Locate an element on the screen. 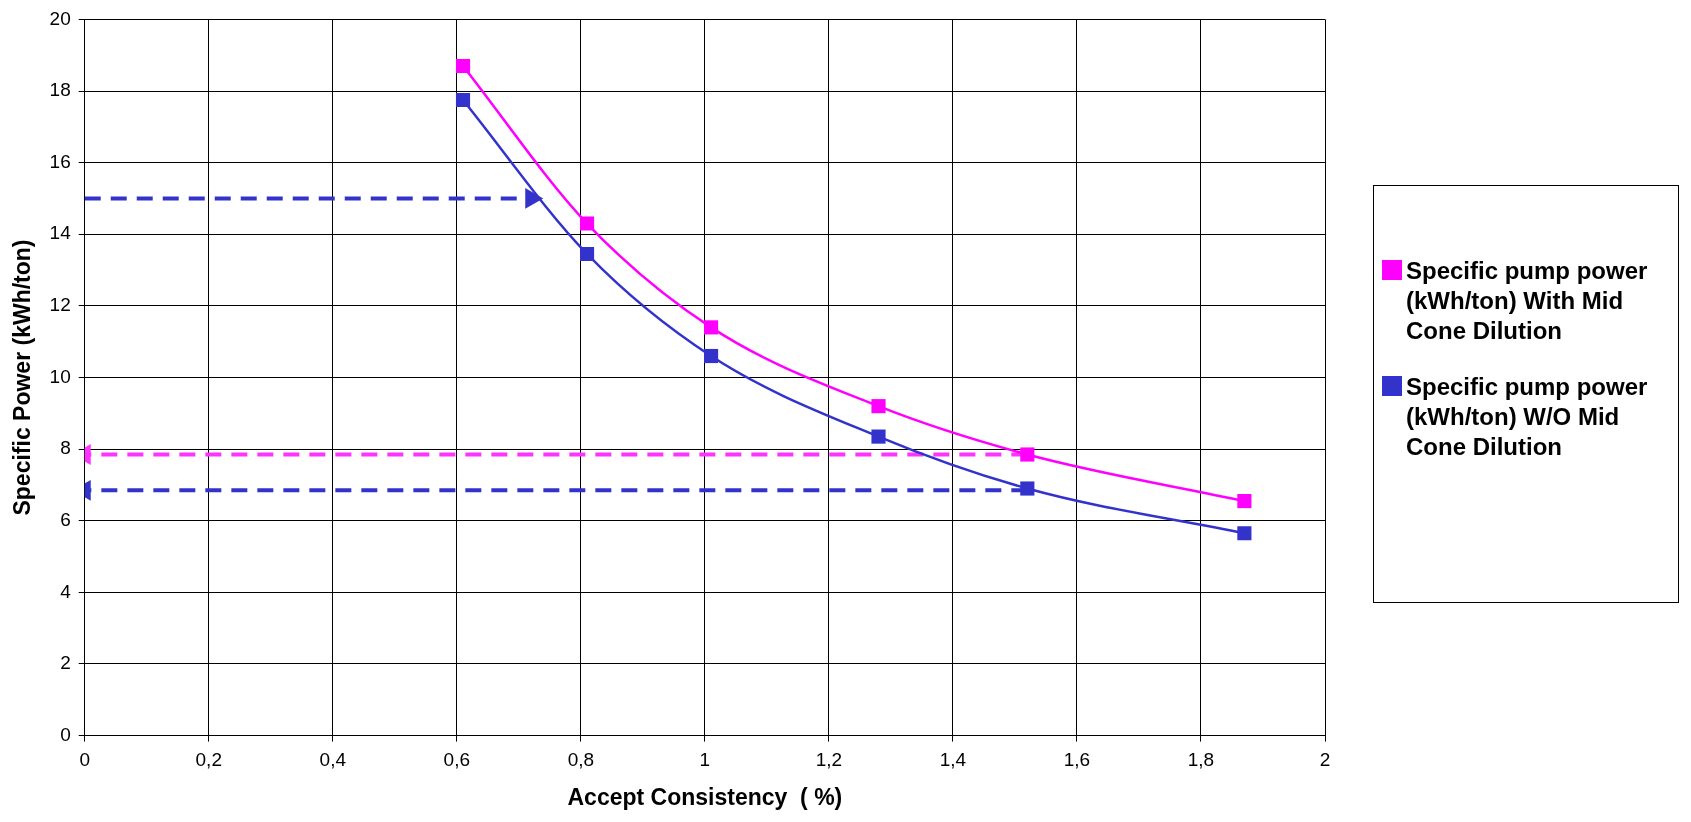  x-tick-label: 0,2 is located at coordinates (208, 760).